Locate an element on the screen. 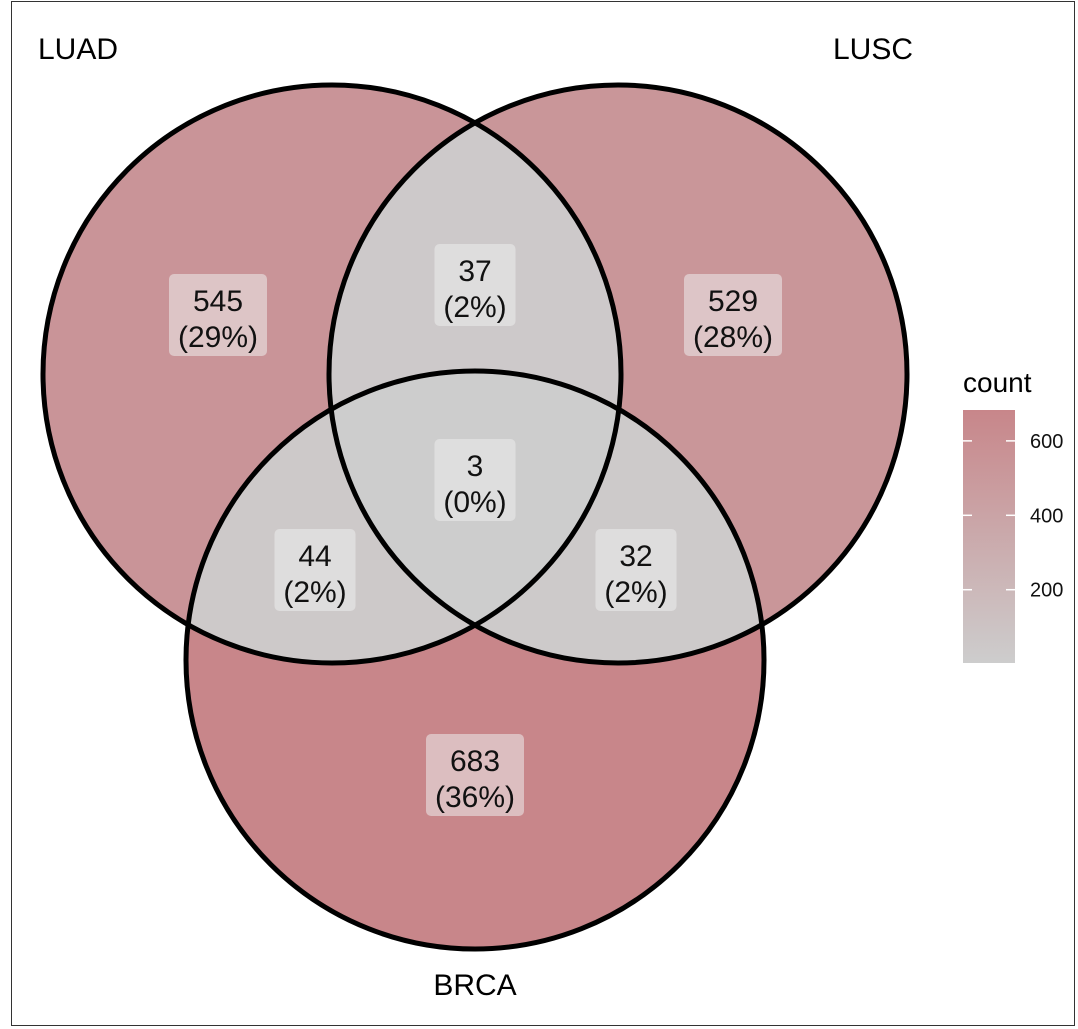 The height and width of the screenshot is (1029, 1078). region-label-luad-brca: 44(2%) is located at coordinates (315, 570).